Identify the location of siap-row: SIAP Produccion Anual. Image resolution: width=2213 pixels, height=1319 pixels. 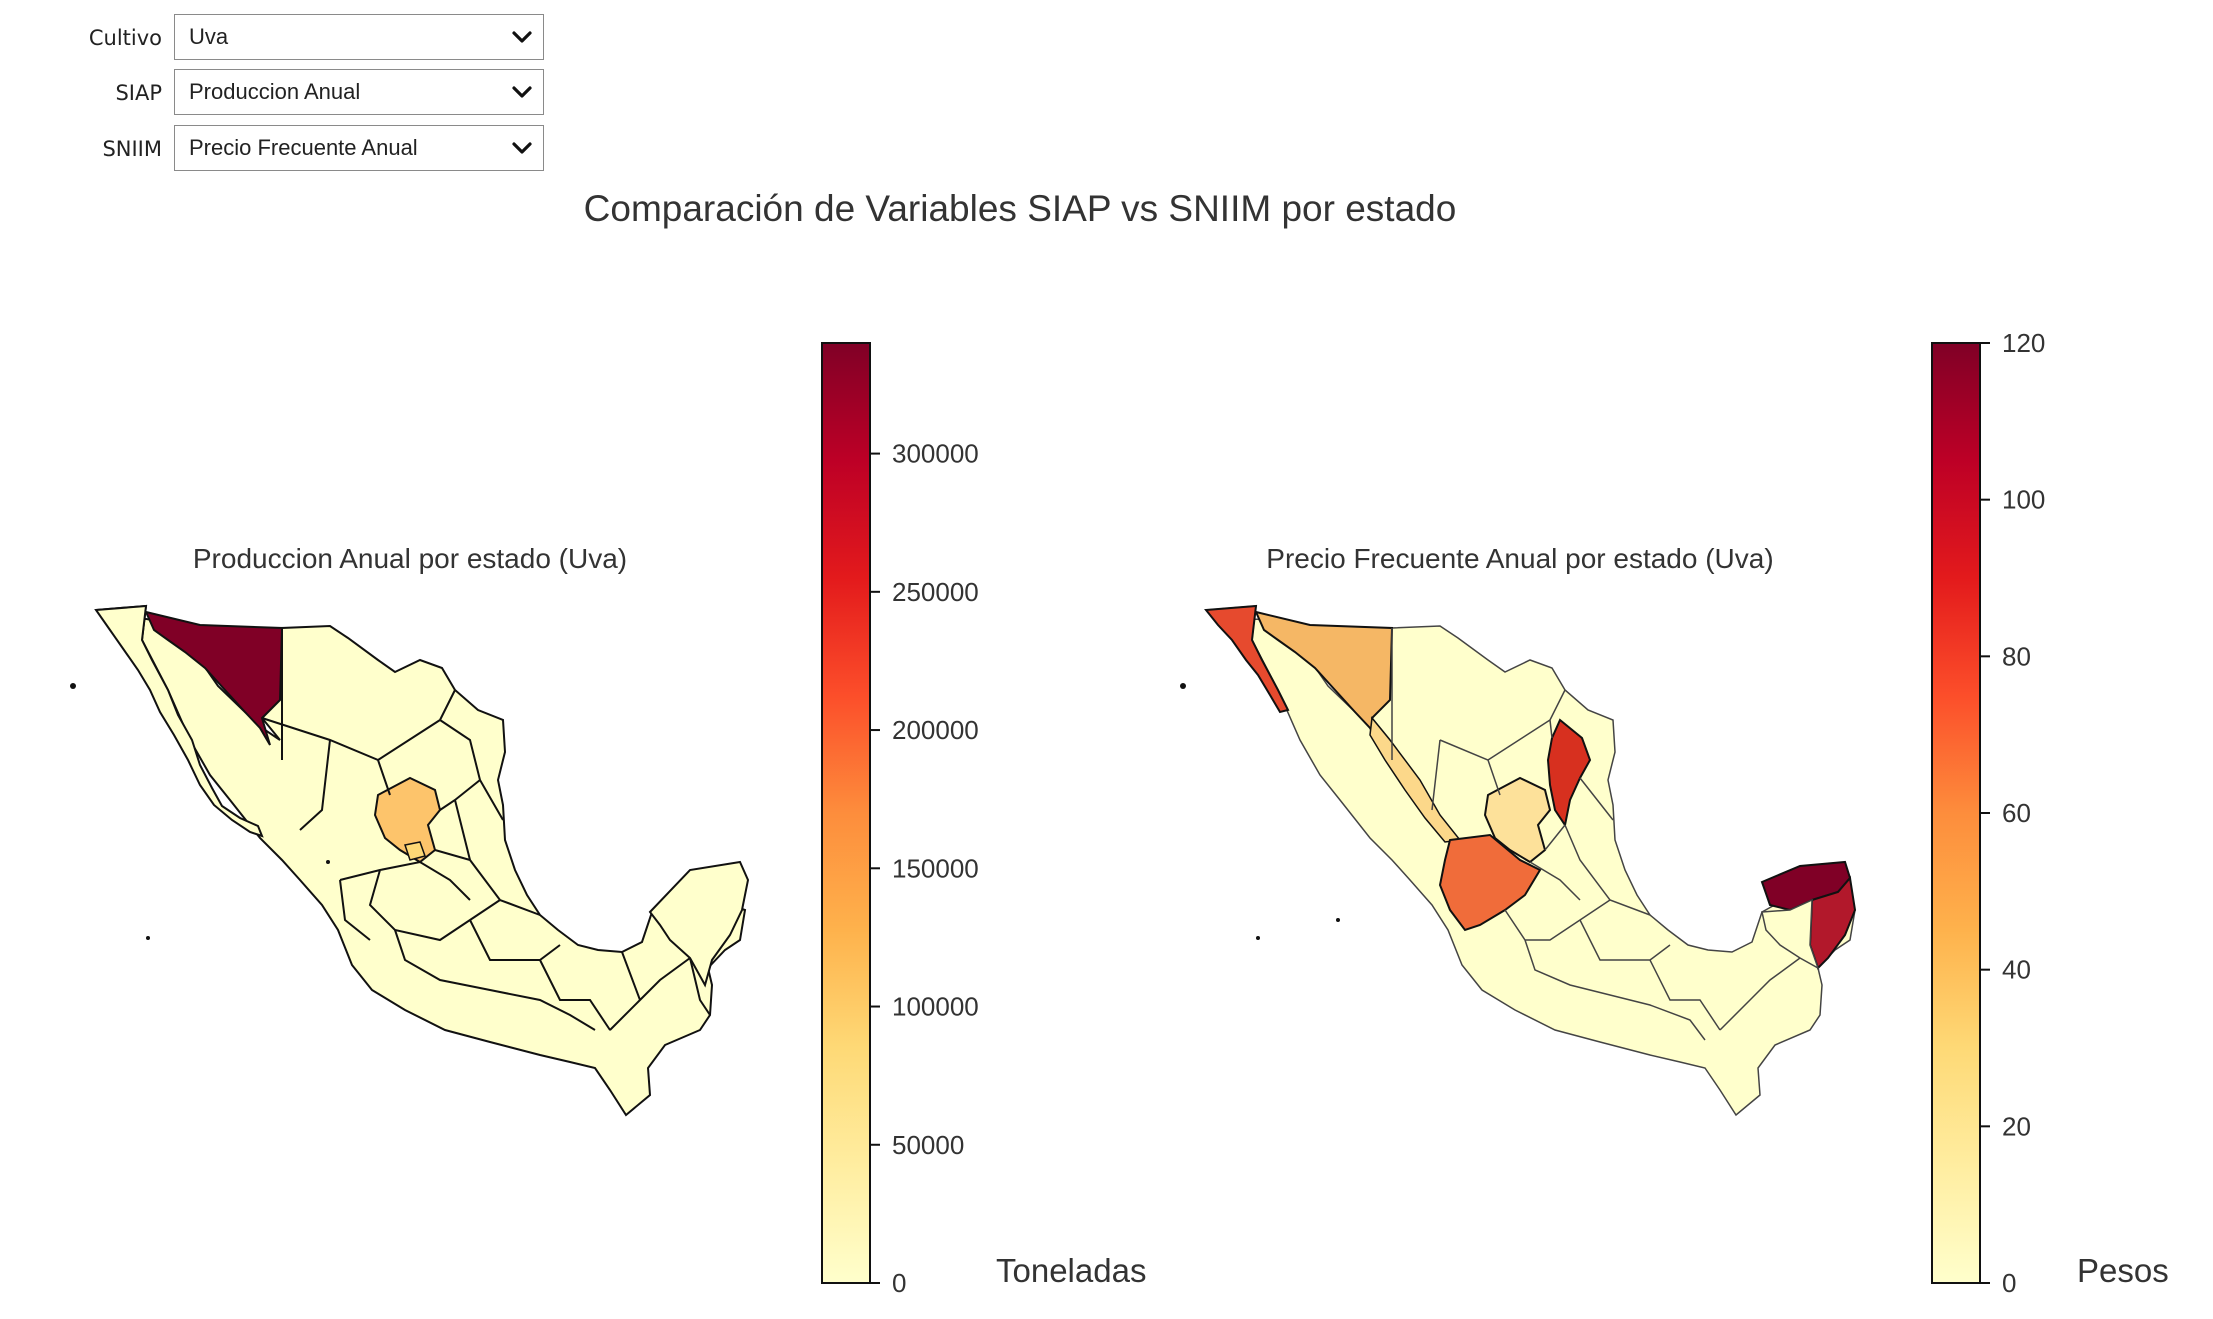
(280, 93).